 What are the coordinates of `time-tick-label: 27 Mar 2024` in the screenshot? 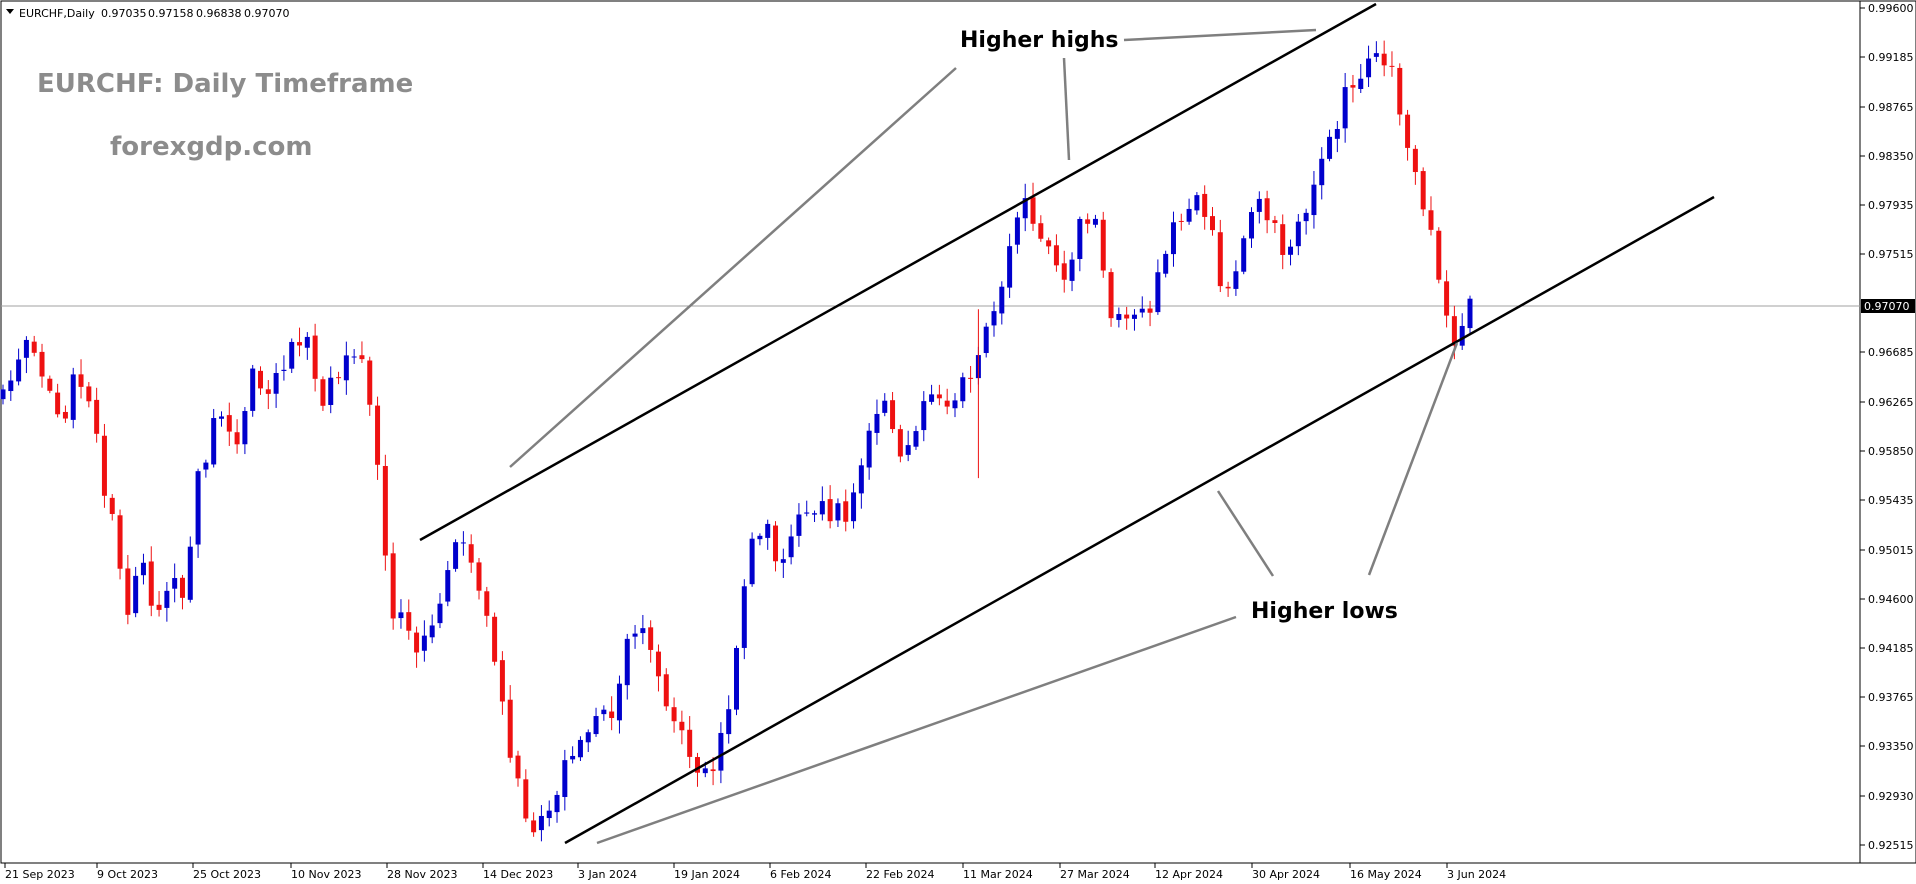 It's located at (1095, 874).